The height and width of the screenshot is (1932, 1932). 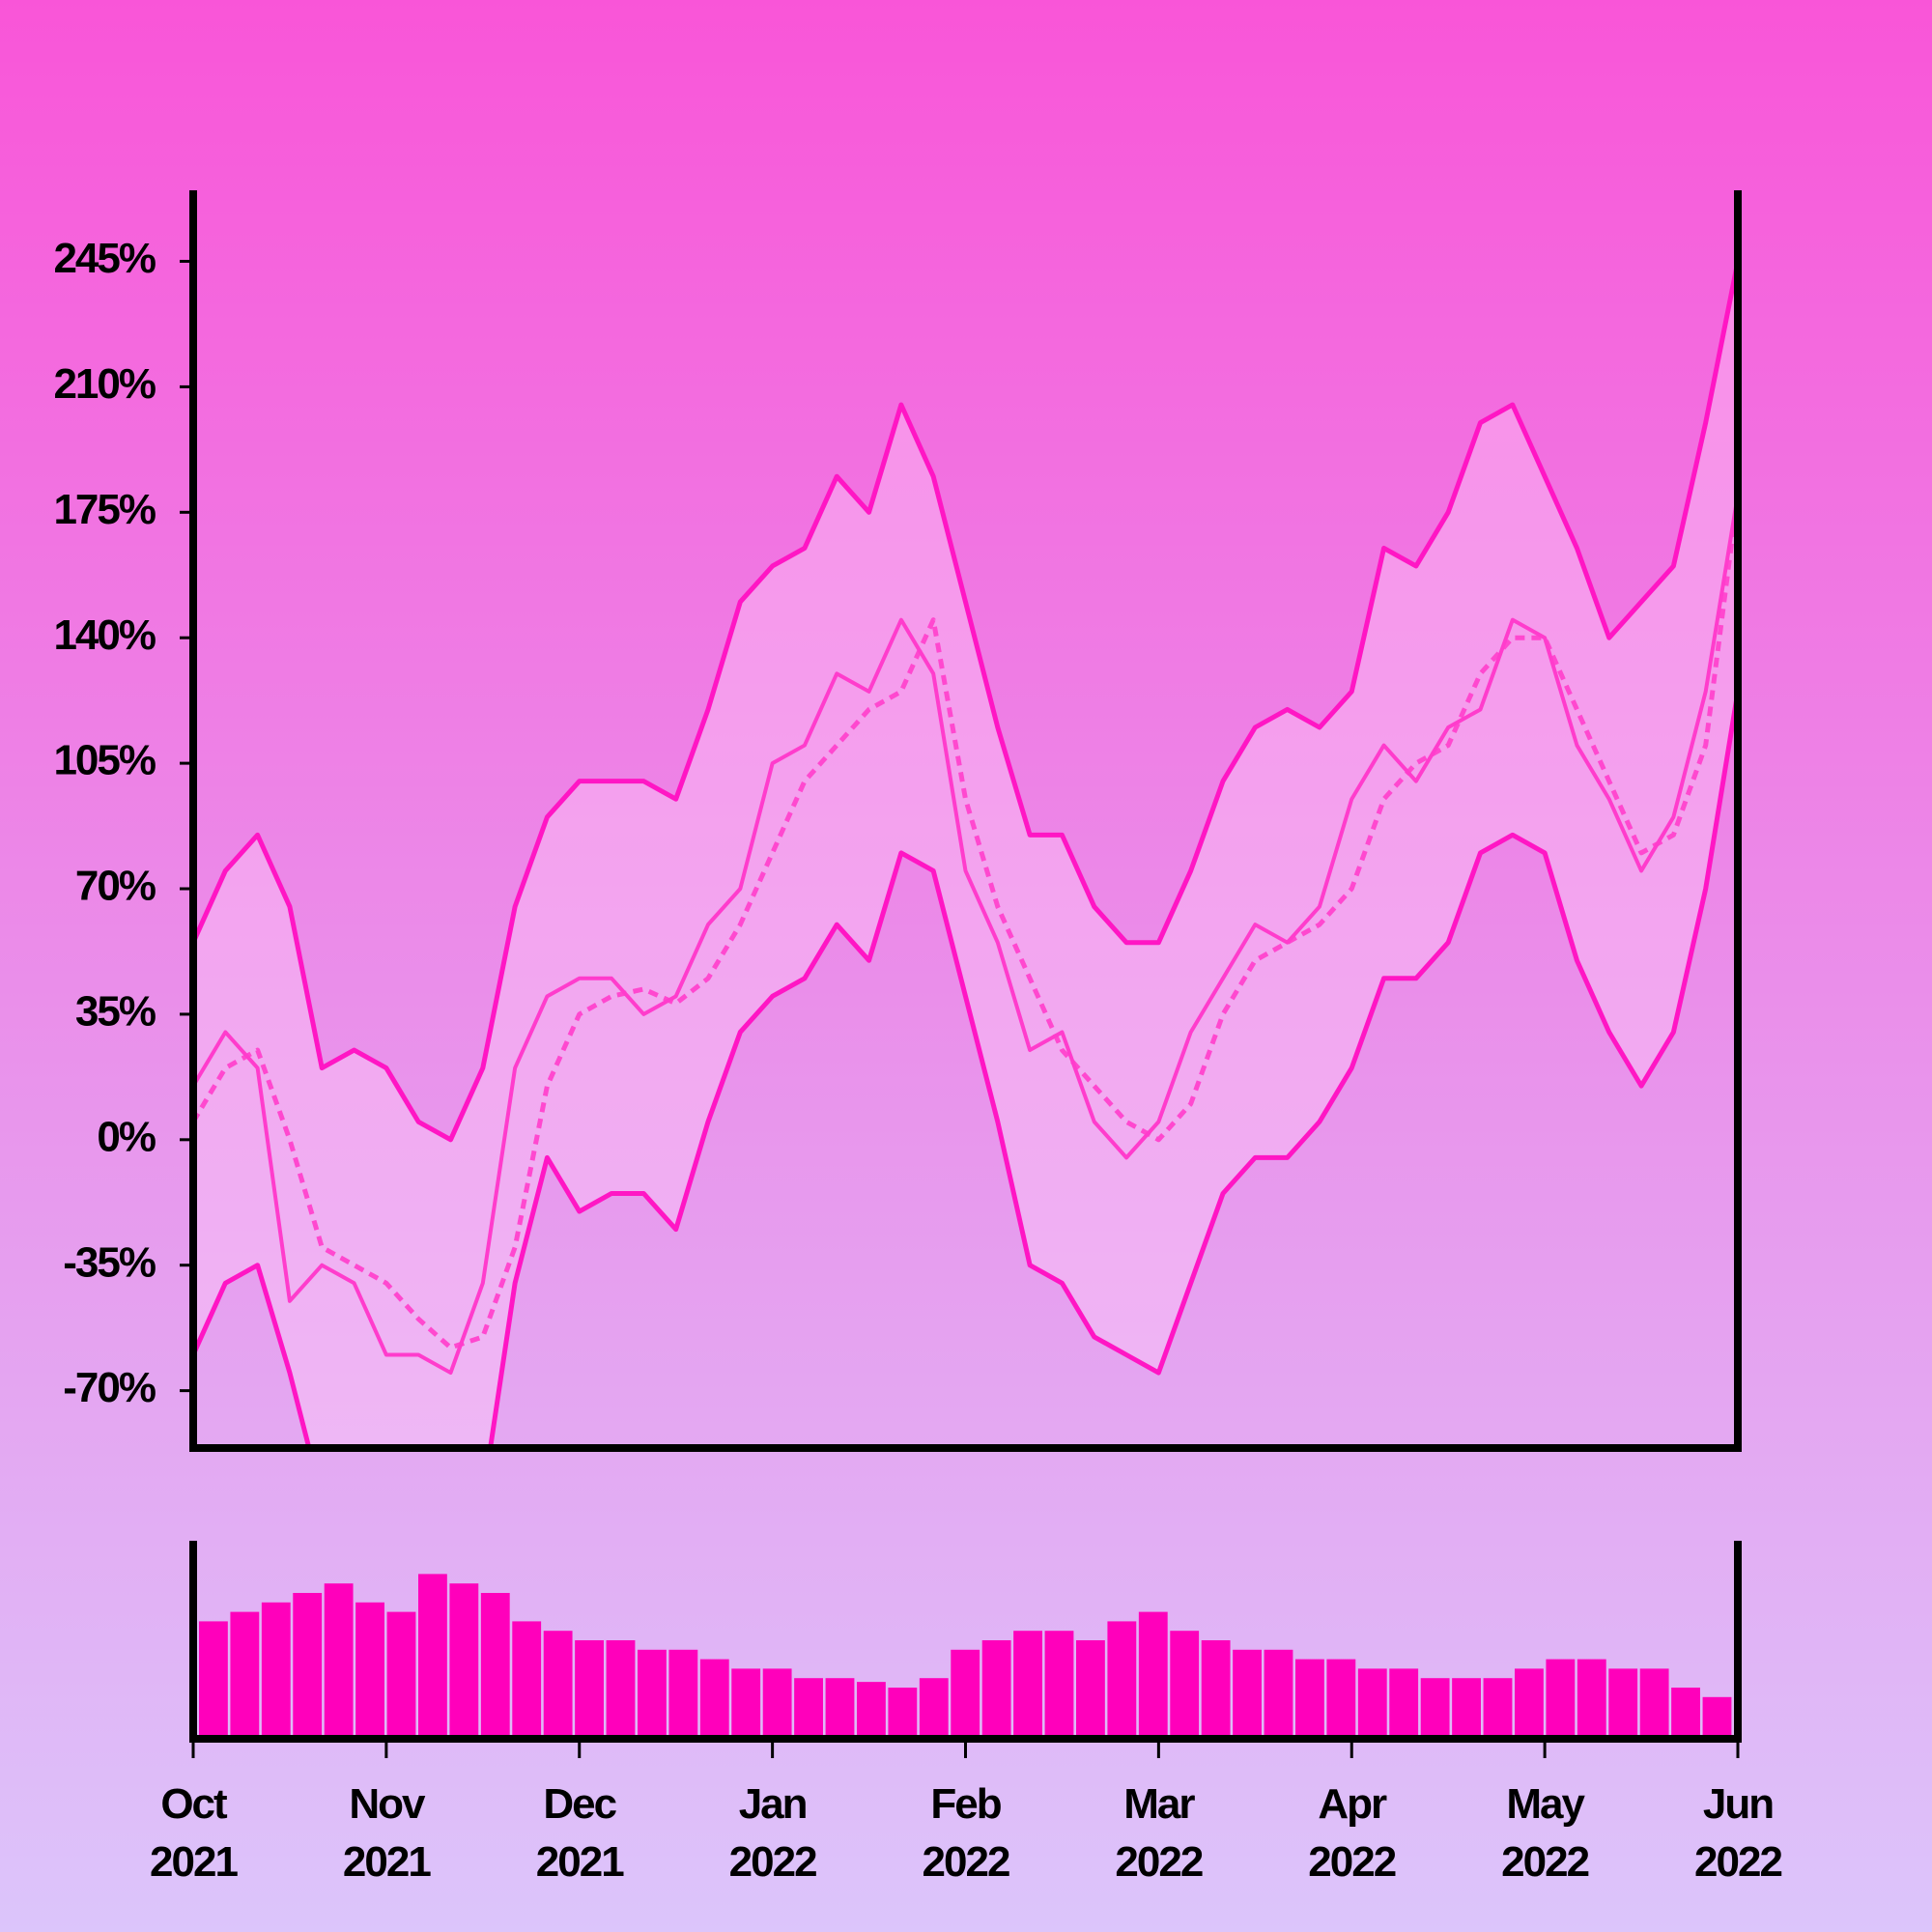 I want to click on x-tick-label: Feb 2022, so click(x=966, y=1833).